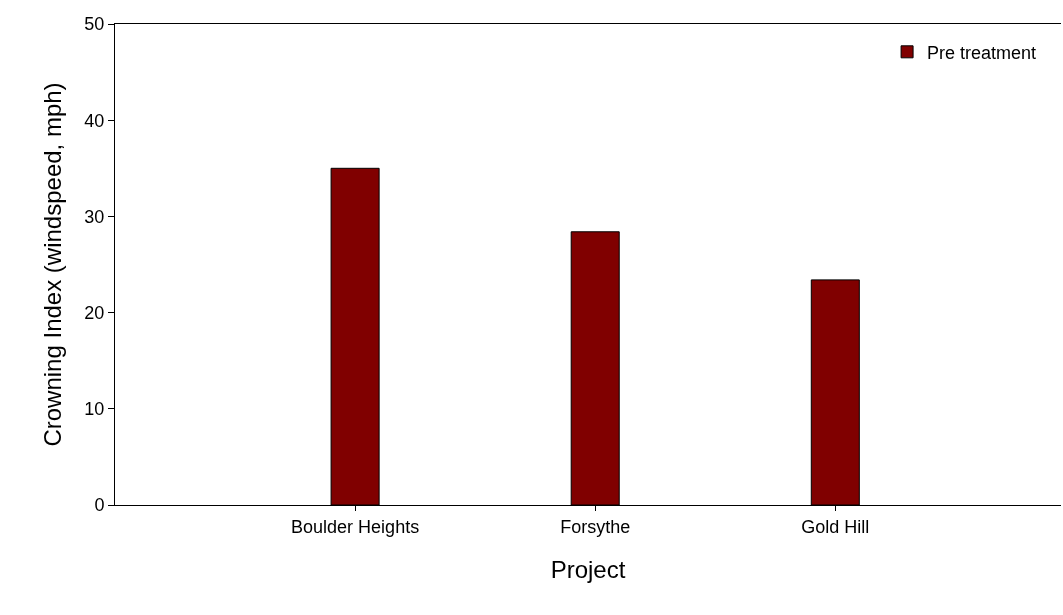 This screenshot has width=1063, height=615. Describe the element at coordinates (99, 505) in the screenshot. I see `y-tick-label: 0` at that location.